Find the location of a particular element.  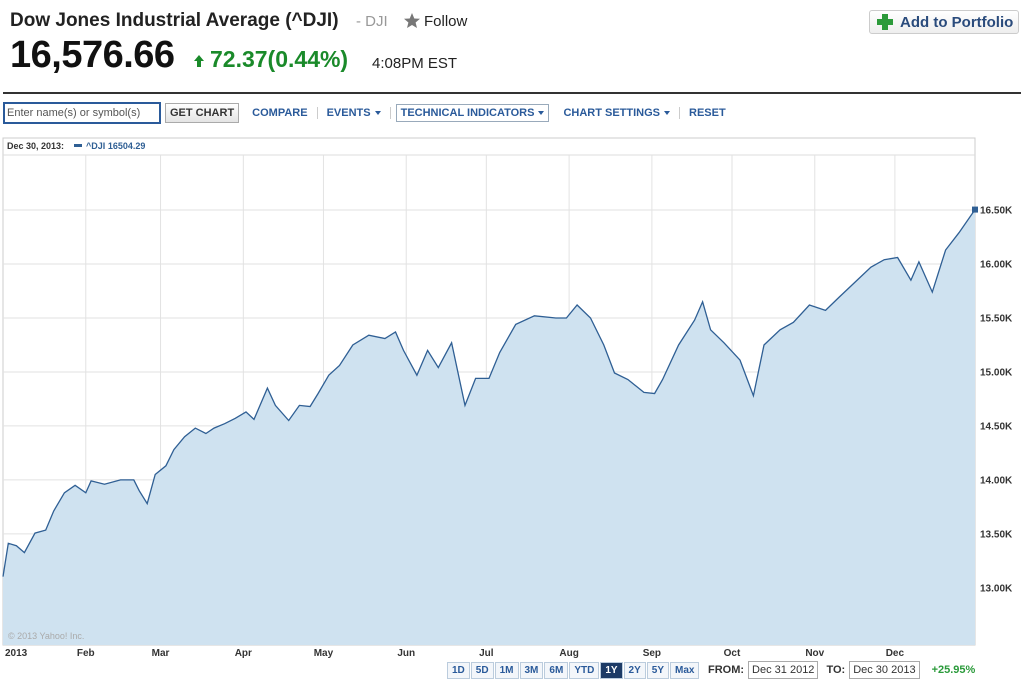

compare-menu: COMPARE is located at coordinates (280, 113).